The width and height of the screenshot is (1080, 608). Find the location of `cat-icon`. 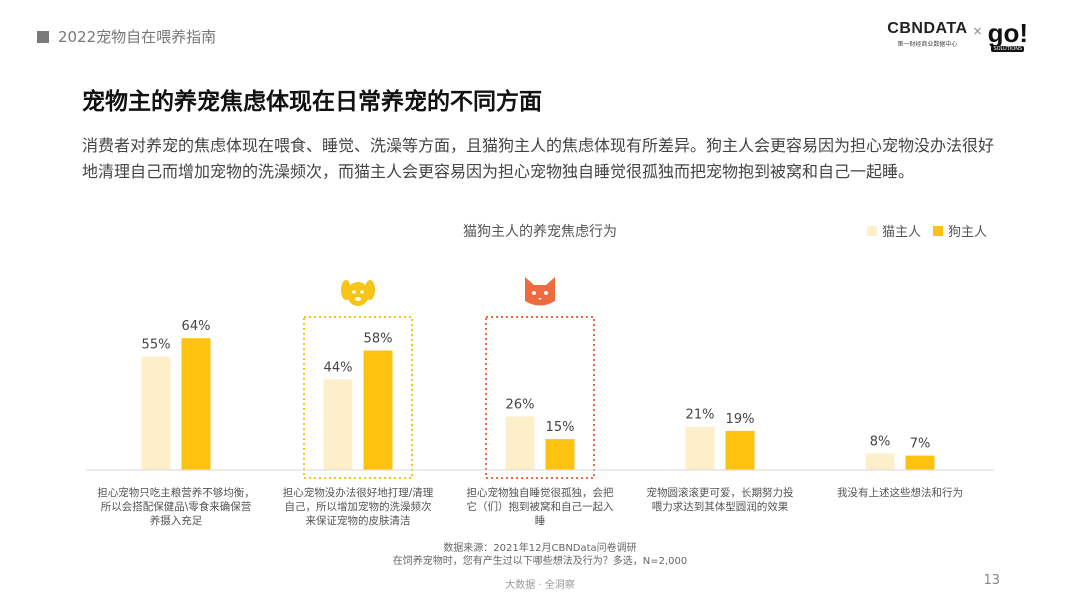

cat-icon is located at coordinates (540, 291).